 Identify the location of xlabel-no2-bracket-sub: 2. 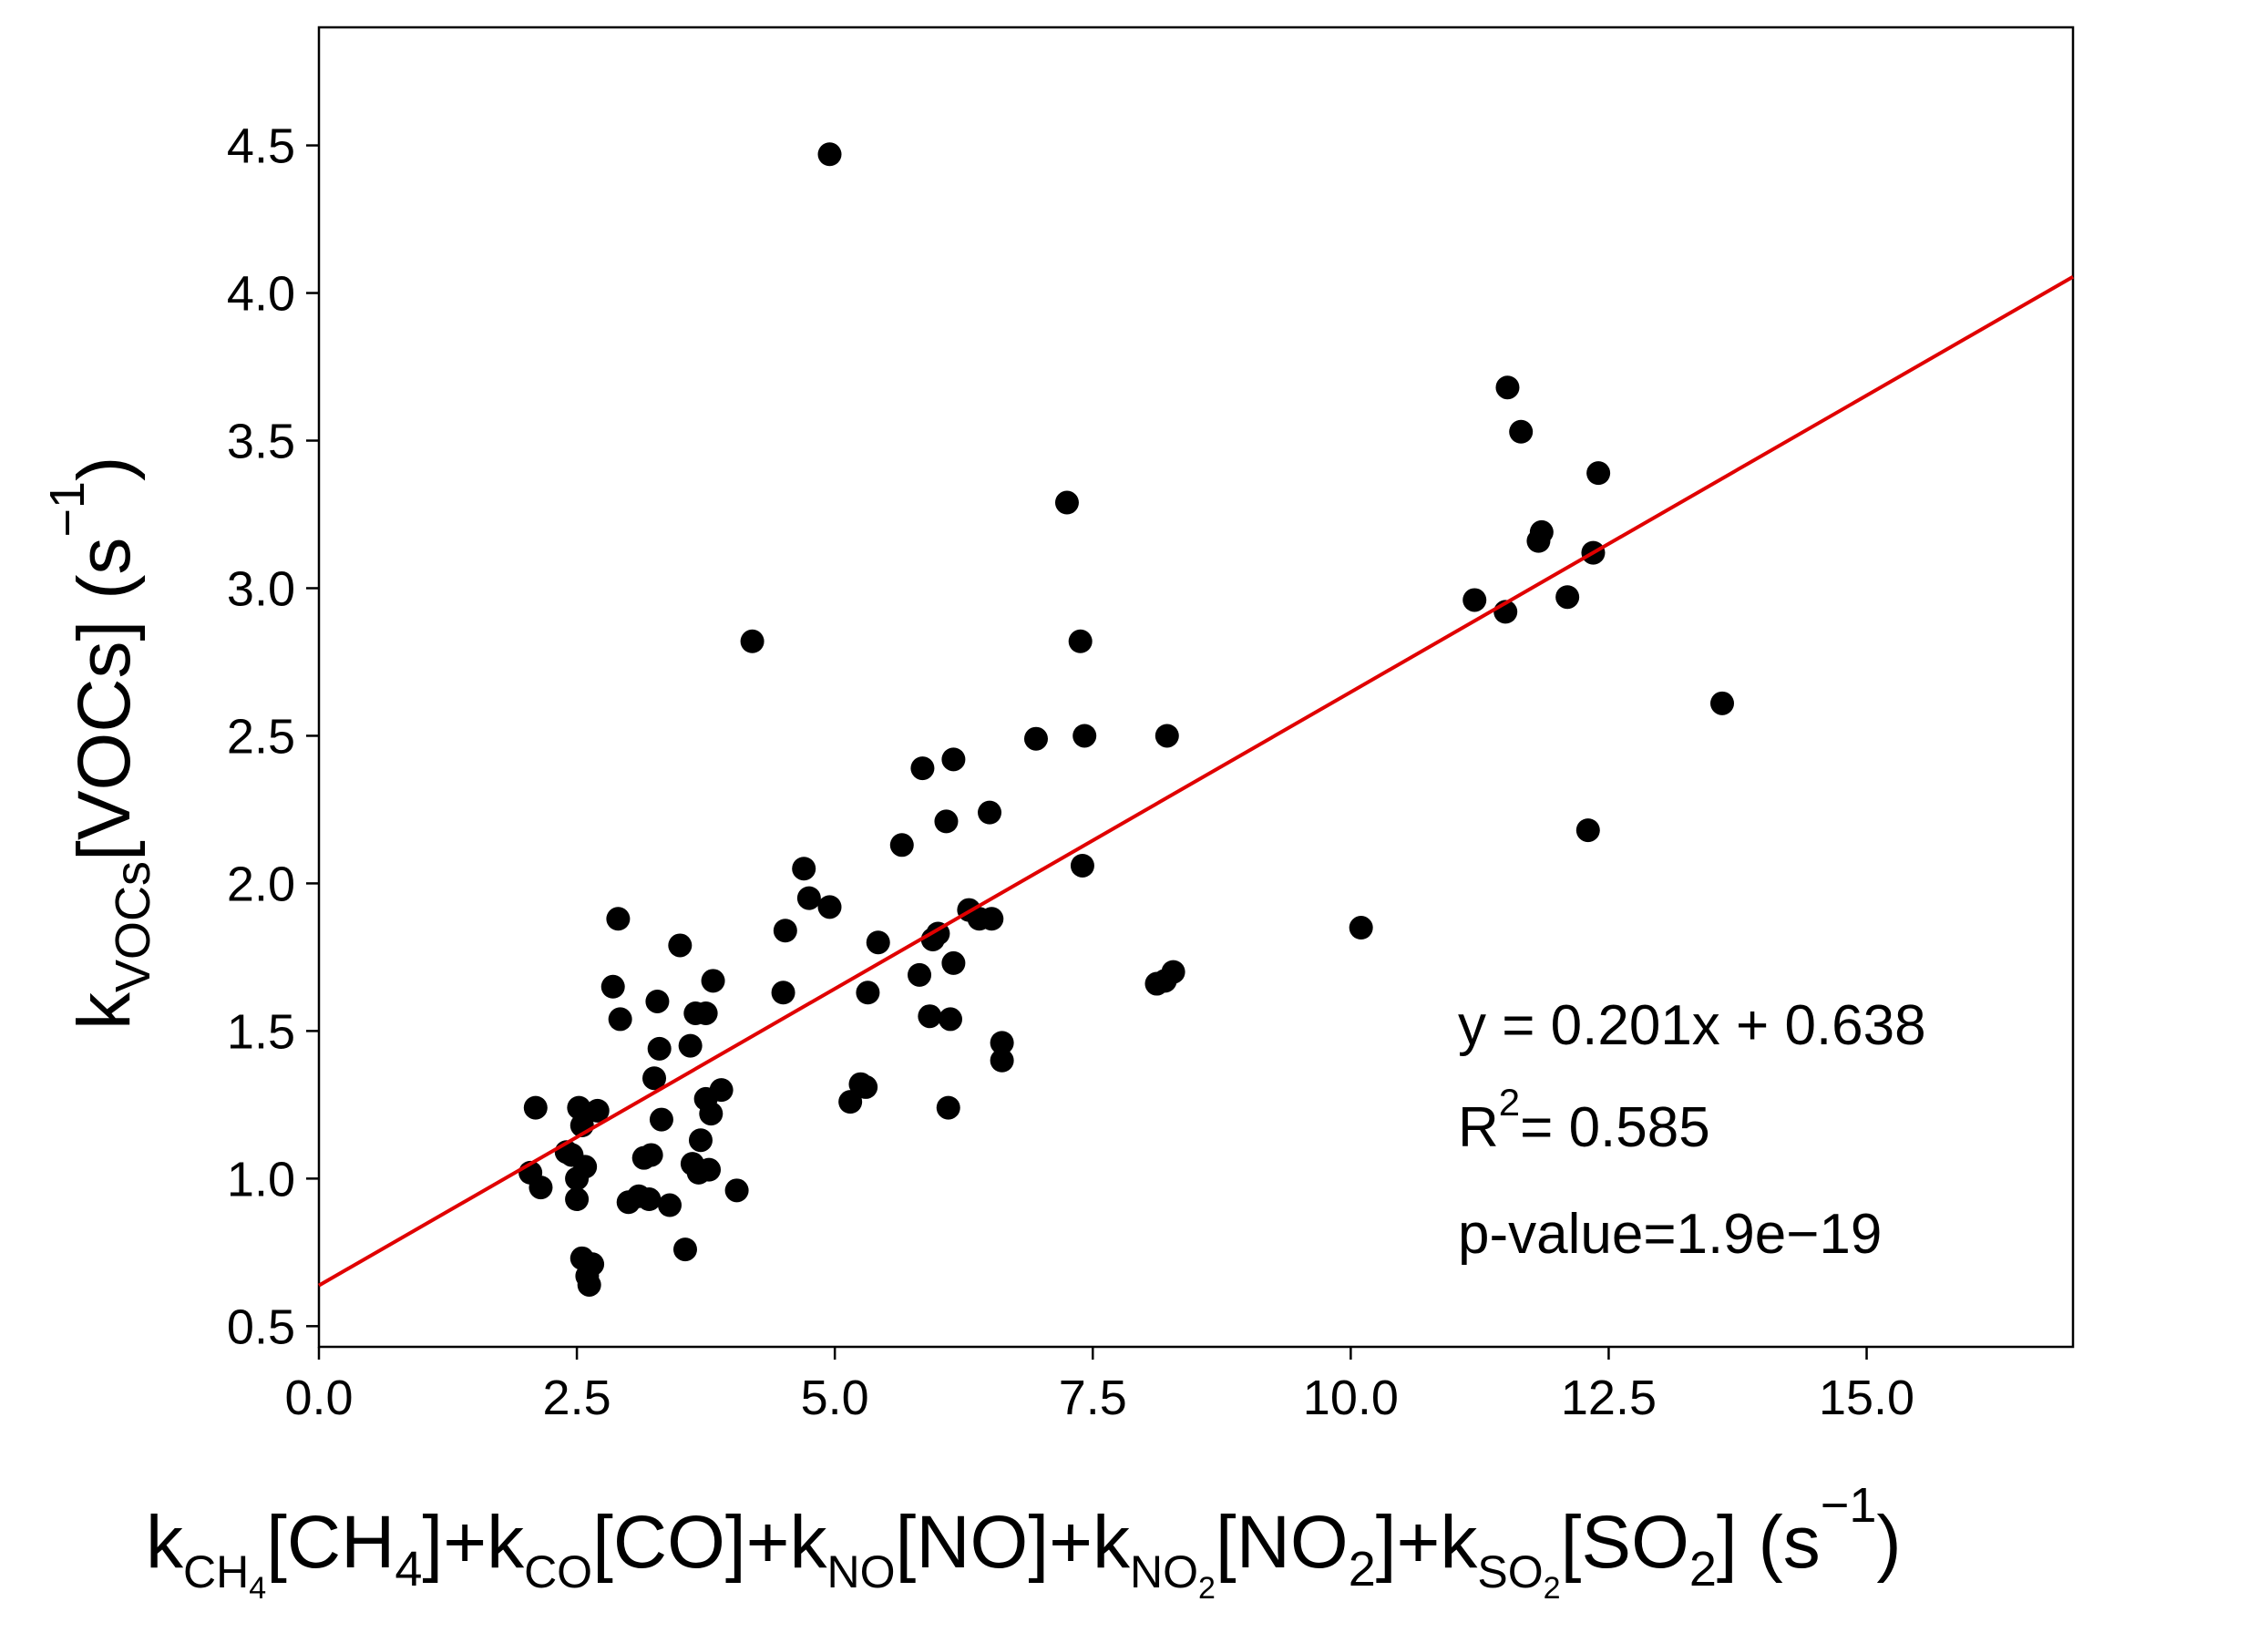
(1362, 1569).